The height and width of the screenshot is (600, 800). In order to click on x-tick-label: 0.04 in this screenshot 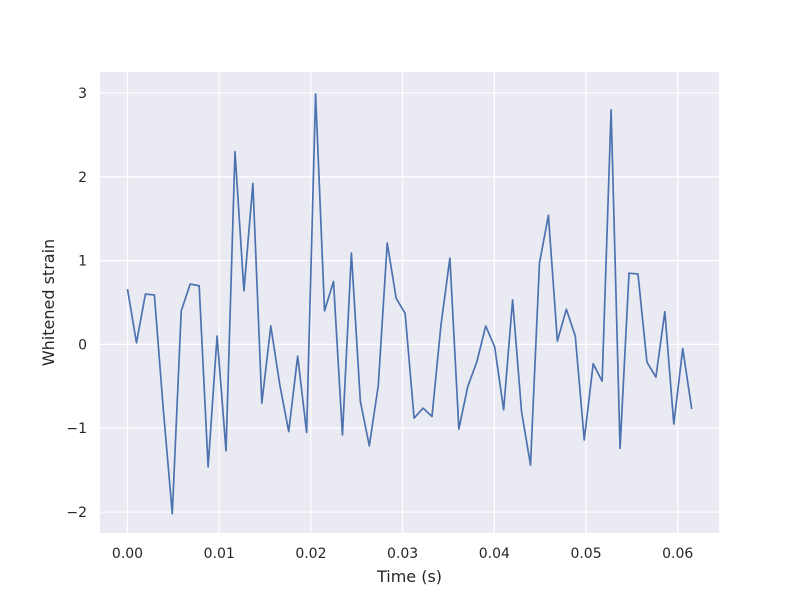, I will do `click(494, 554)`.